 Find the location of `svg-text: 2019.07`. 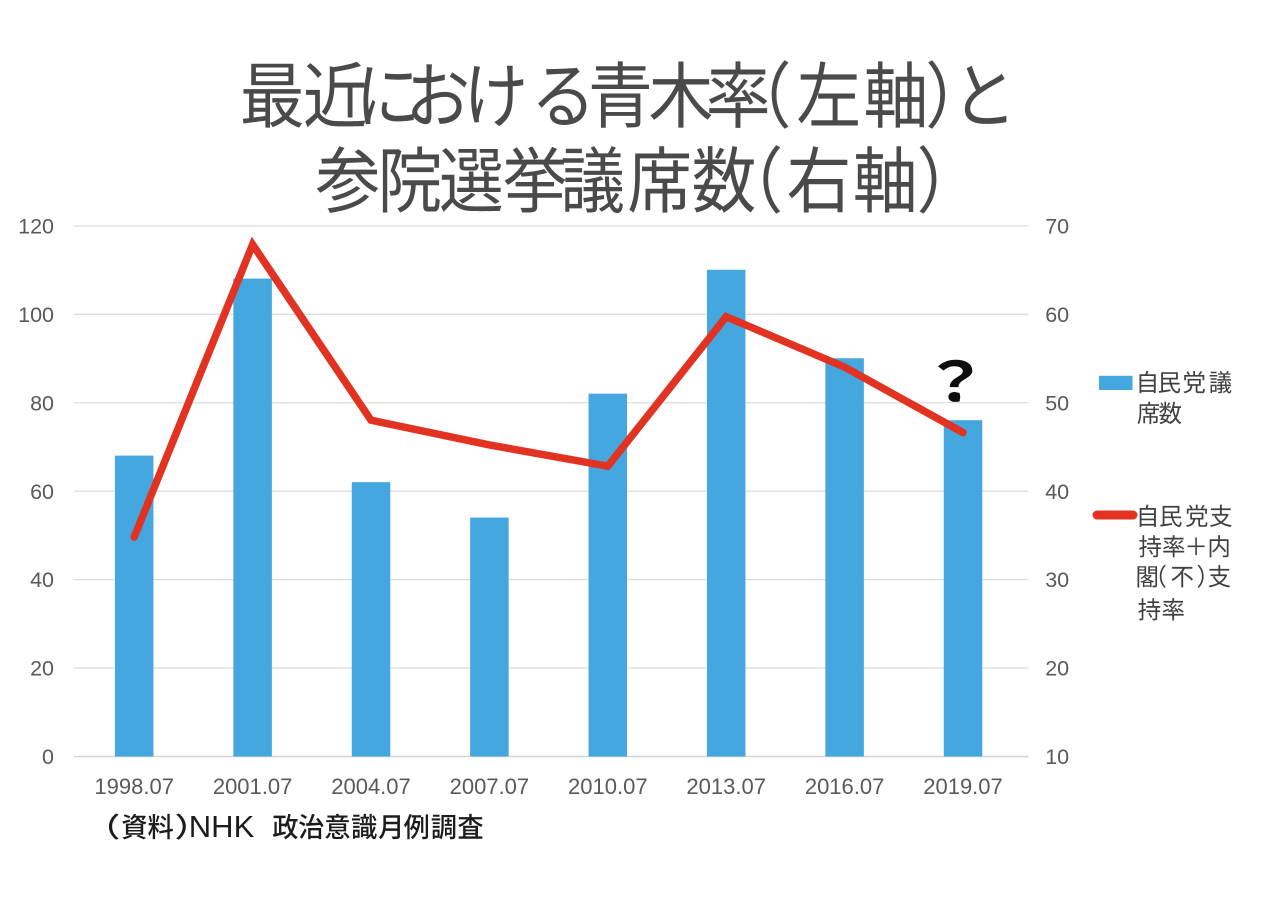

svg-text: 2019.07 is located at coordinates (963, 786).